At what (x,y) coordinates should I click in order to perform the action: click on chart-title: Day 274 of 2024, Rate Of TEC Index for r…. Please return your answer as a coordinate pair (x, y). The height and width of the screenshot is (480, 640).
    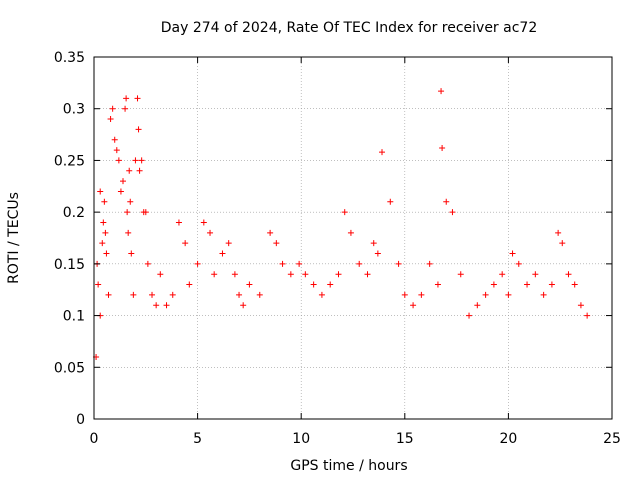
    Looking at the image, I should click on (349, 28).